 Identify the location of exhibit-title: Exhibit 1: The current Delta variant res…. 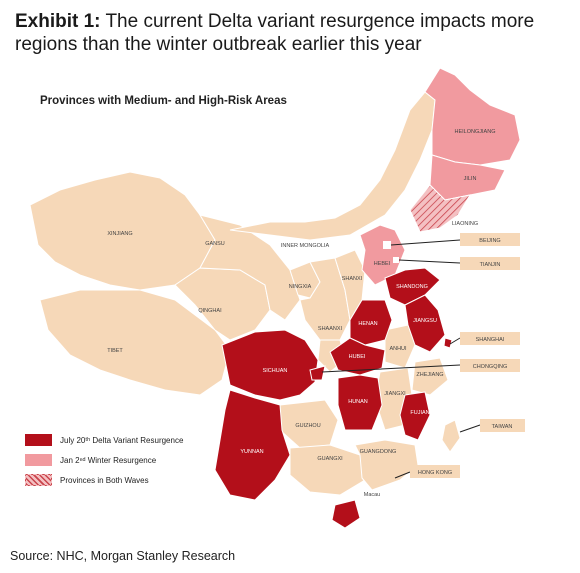
(290, 33).